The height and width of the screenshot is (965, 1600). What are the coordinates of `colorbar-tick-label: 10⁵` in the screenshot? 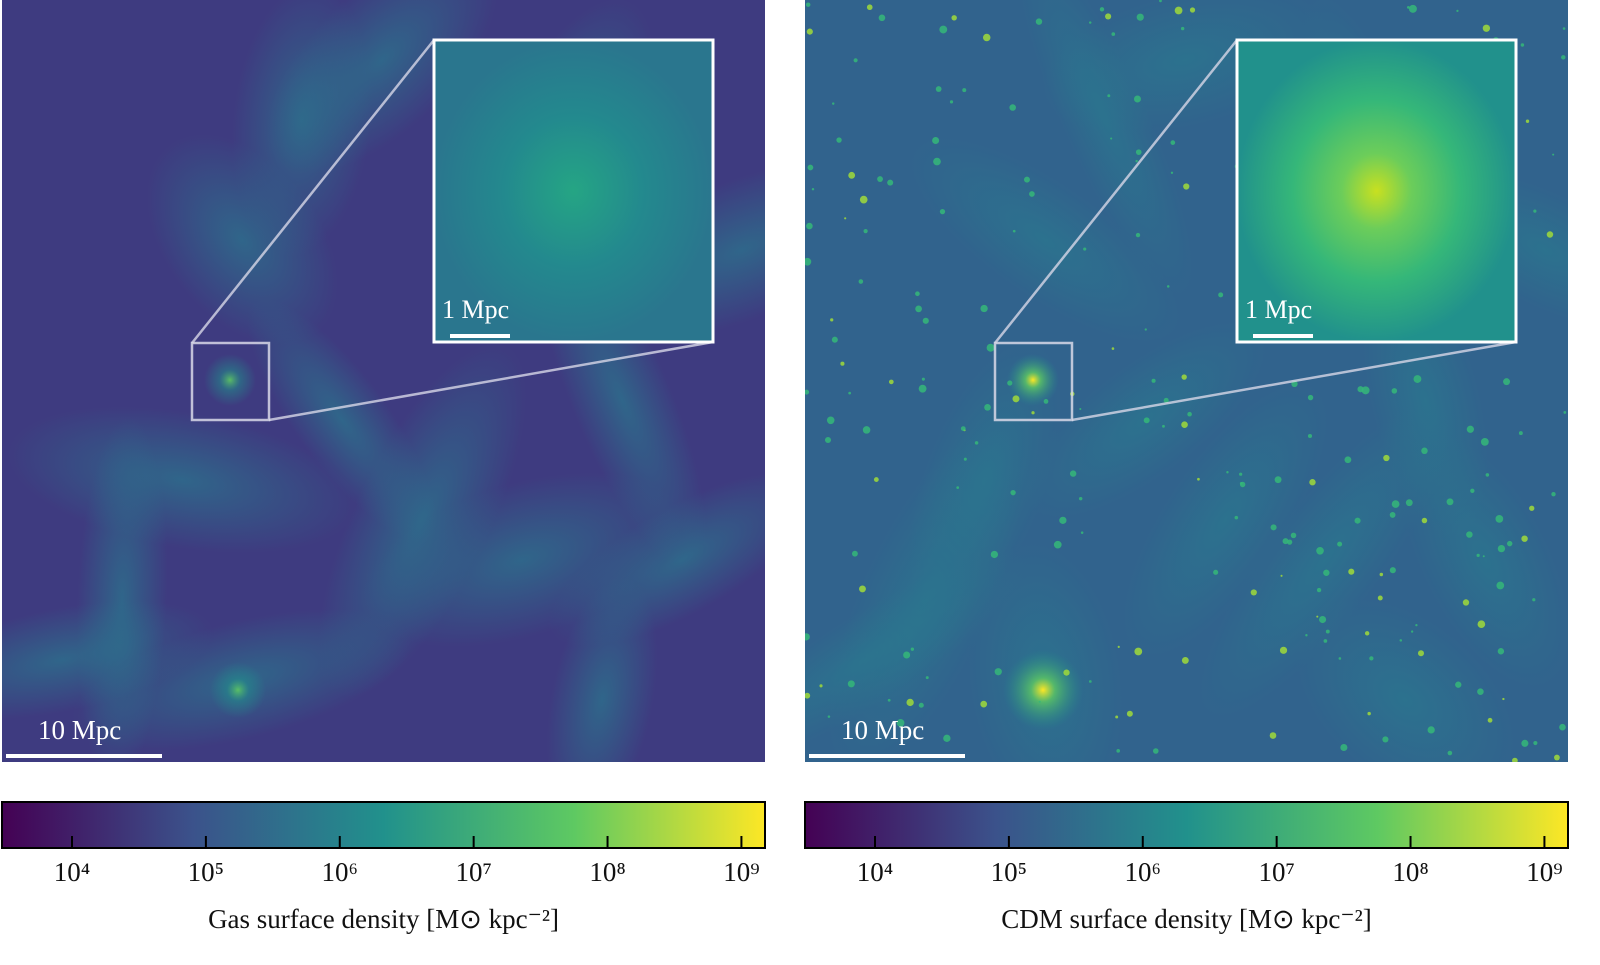 It's located at (1009, 872).